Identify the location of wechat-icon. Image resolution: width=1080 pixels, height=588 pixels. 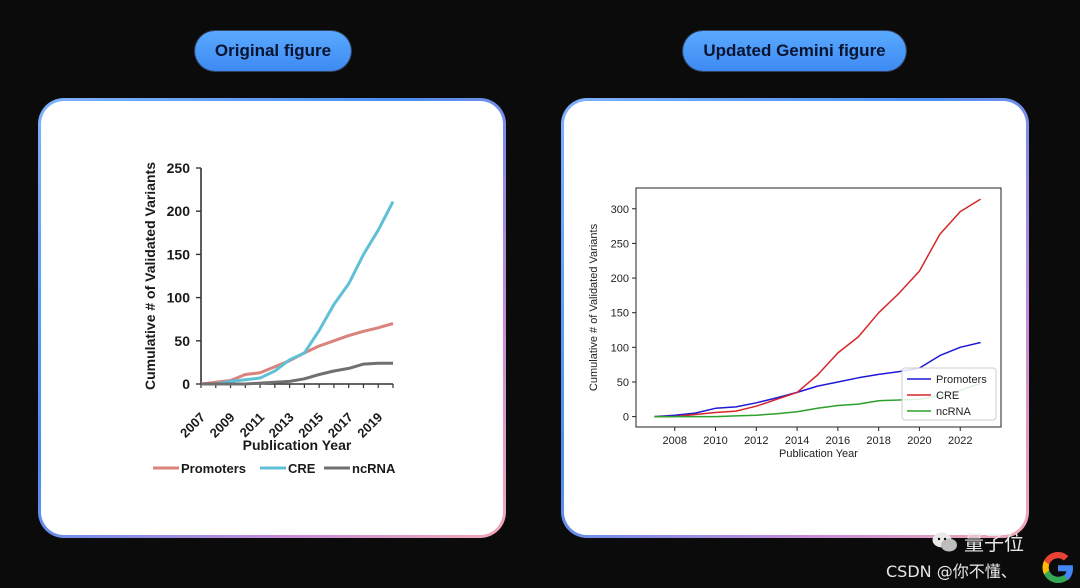
(944, 541).